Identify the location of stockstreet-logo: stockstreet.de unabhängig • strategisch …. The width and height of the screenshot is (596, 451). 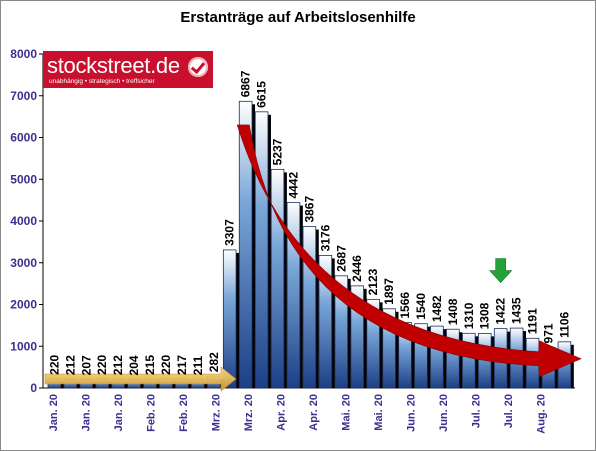
(128, 69).